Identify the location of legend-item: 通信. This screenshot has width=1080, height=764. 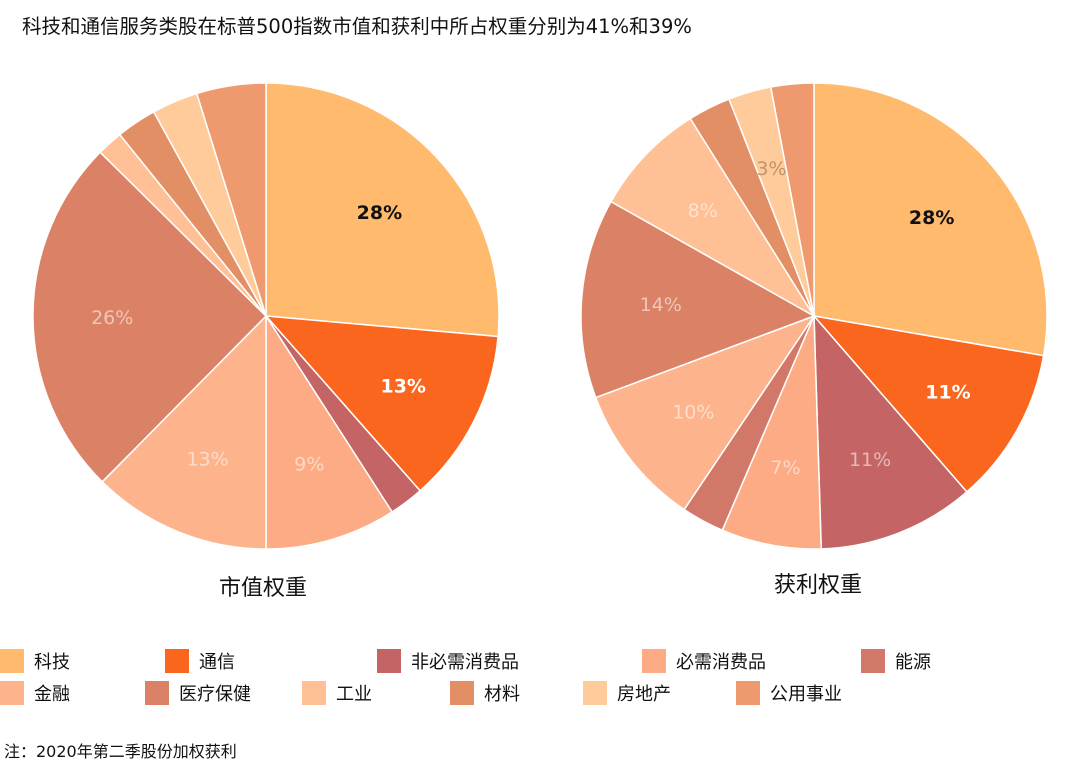
(200, 661).